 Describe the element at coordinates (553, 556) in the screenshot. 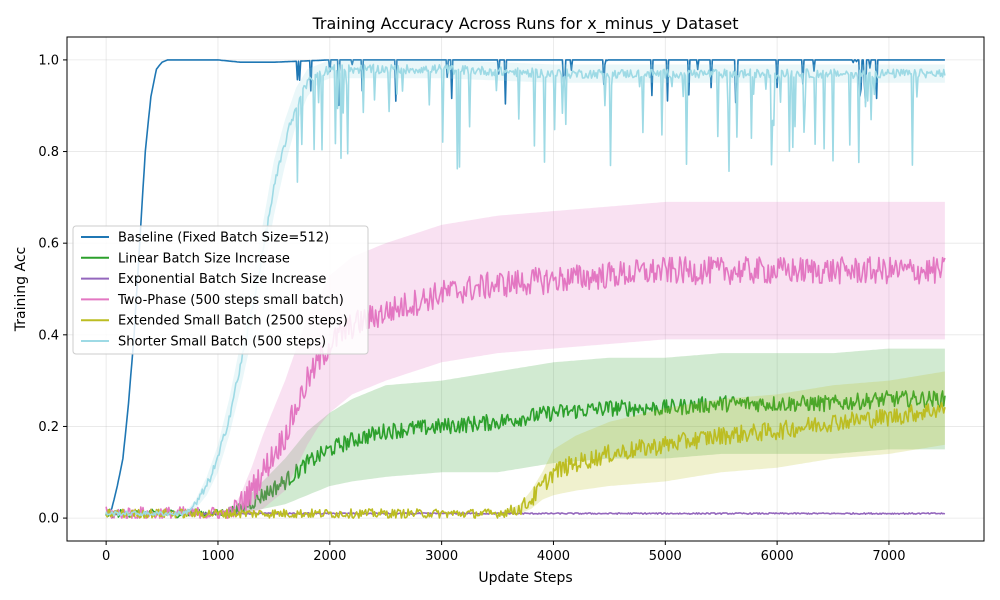

I see `x-tick-label: 4000` at that location.